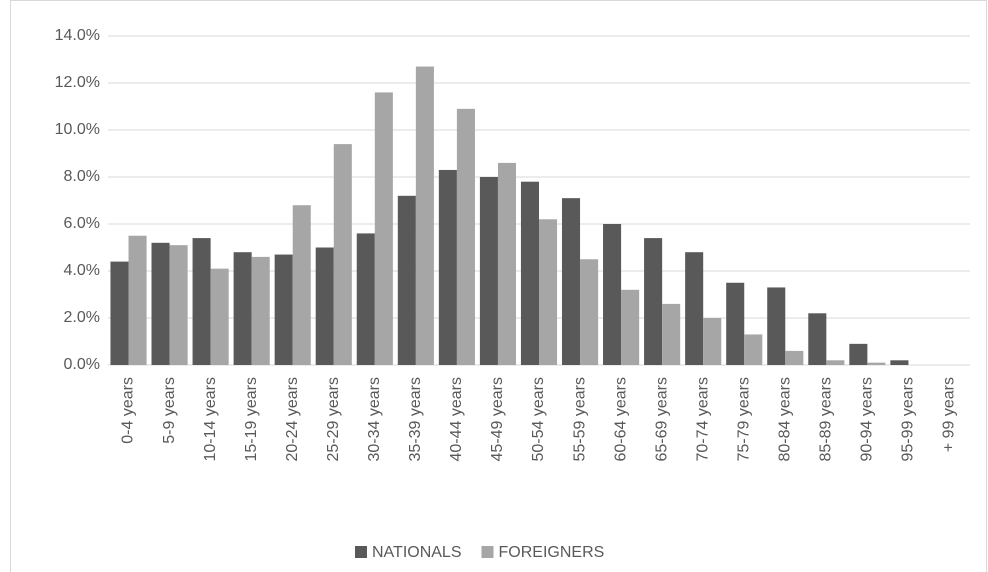  I want to click on x-tick-label: 5-9 years, so click(169, 410).